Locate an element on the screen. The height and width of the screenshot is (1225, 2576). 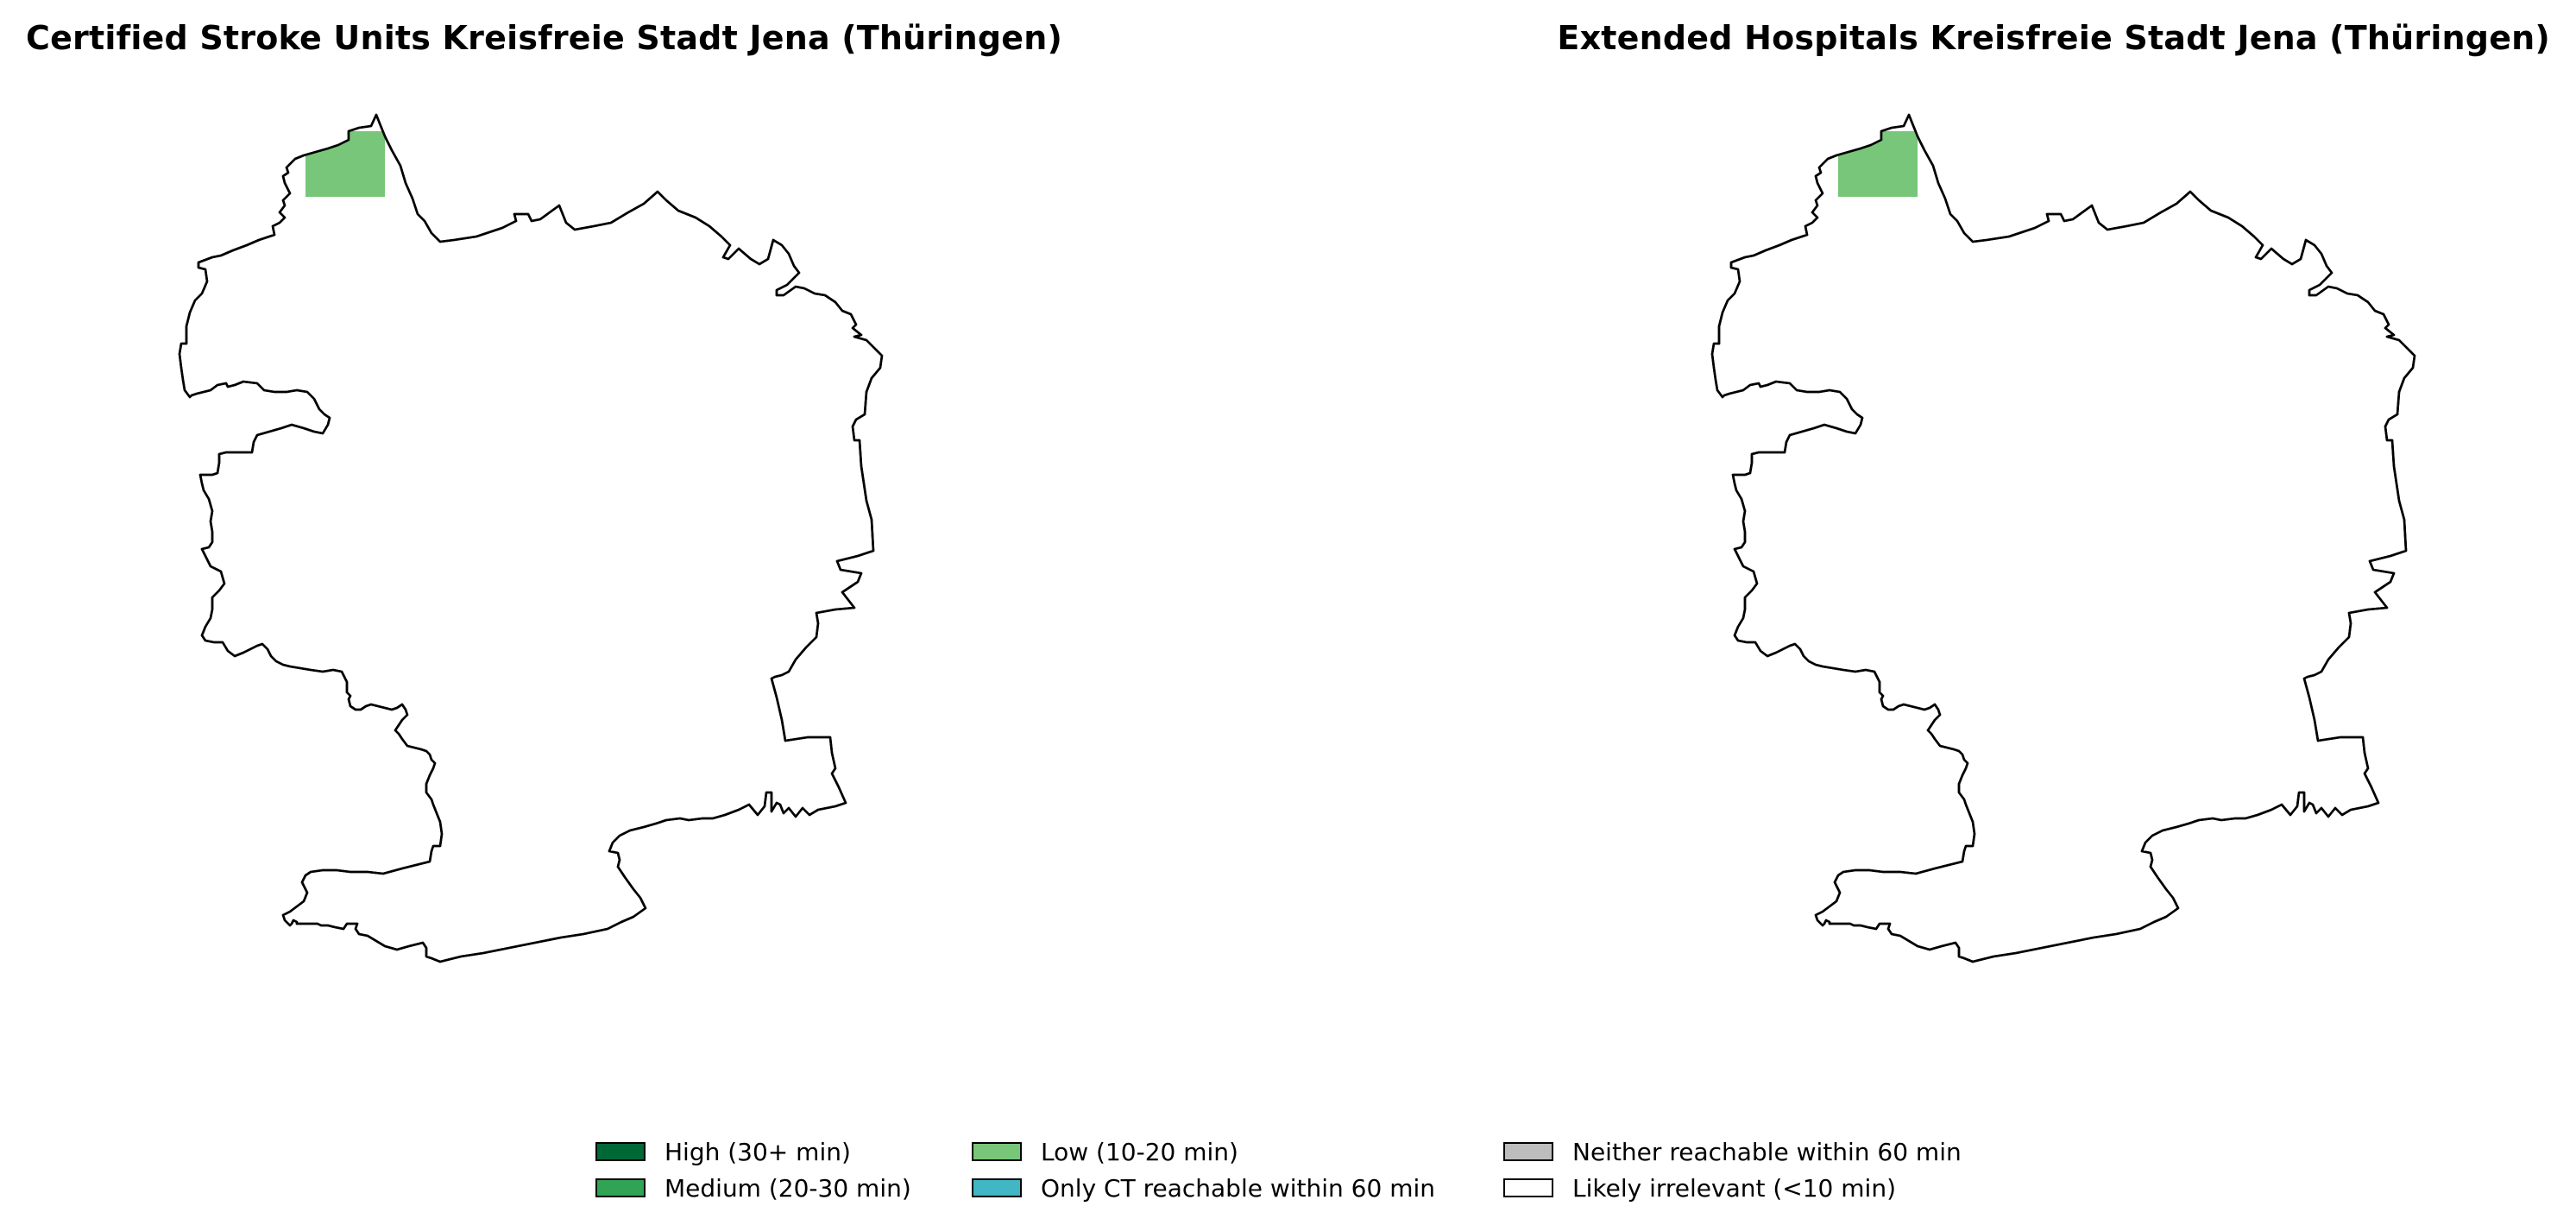
legend-item-low: Low (10-20 min) is located at coordinates (1105, 1151).